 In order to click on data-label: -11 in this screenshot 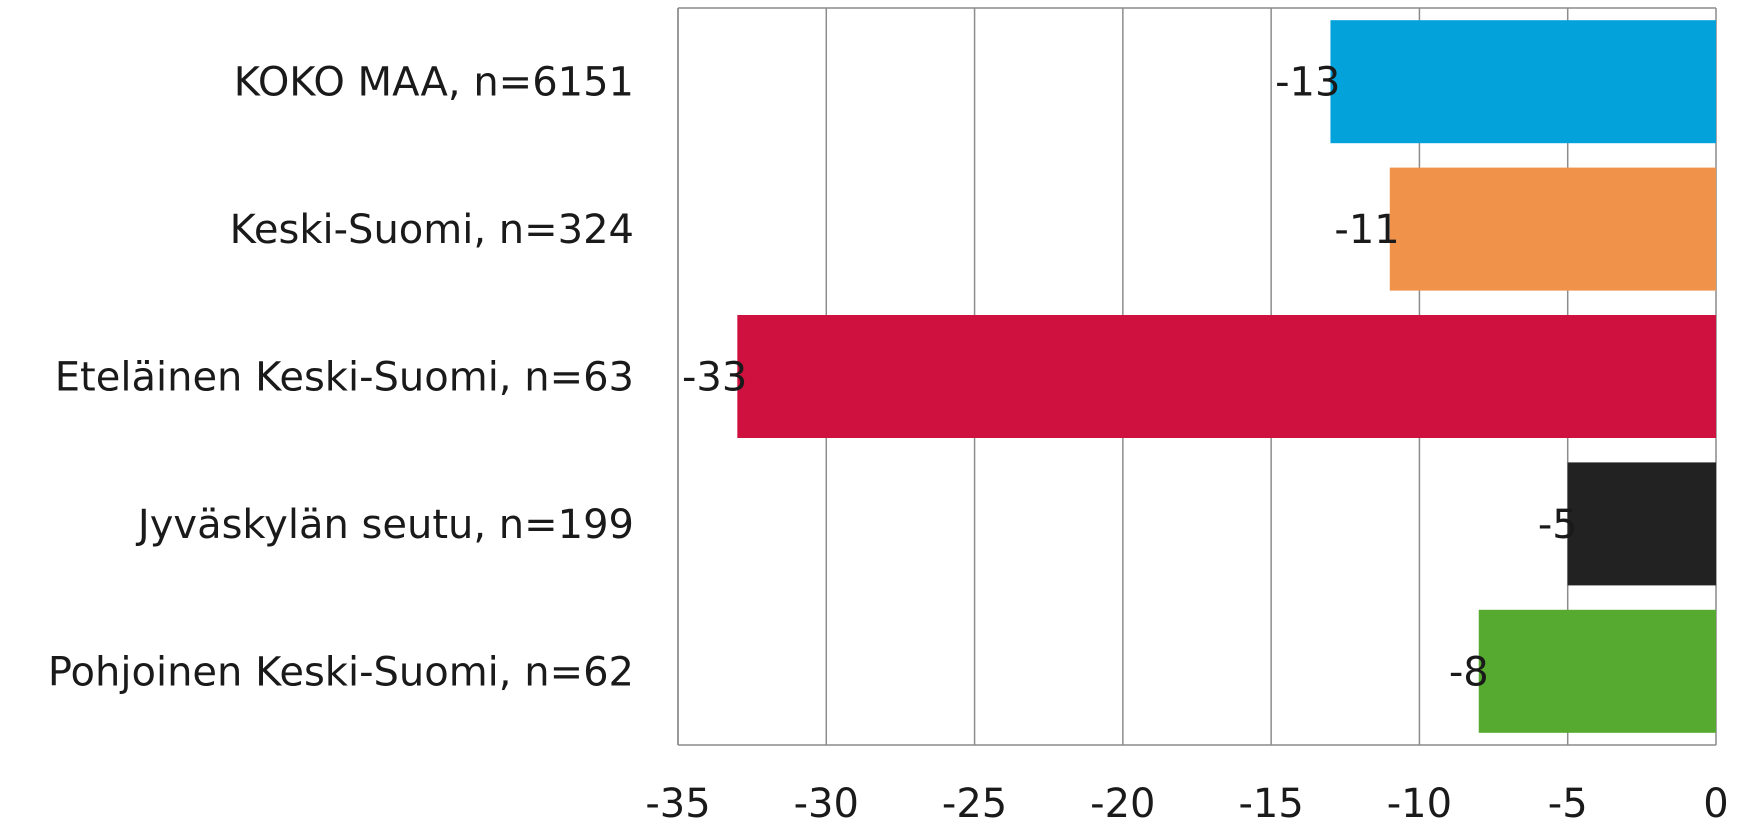, I will do `click(1366, 230)`.